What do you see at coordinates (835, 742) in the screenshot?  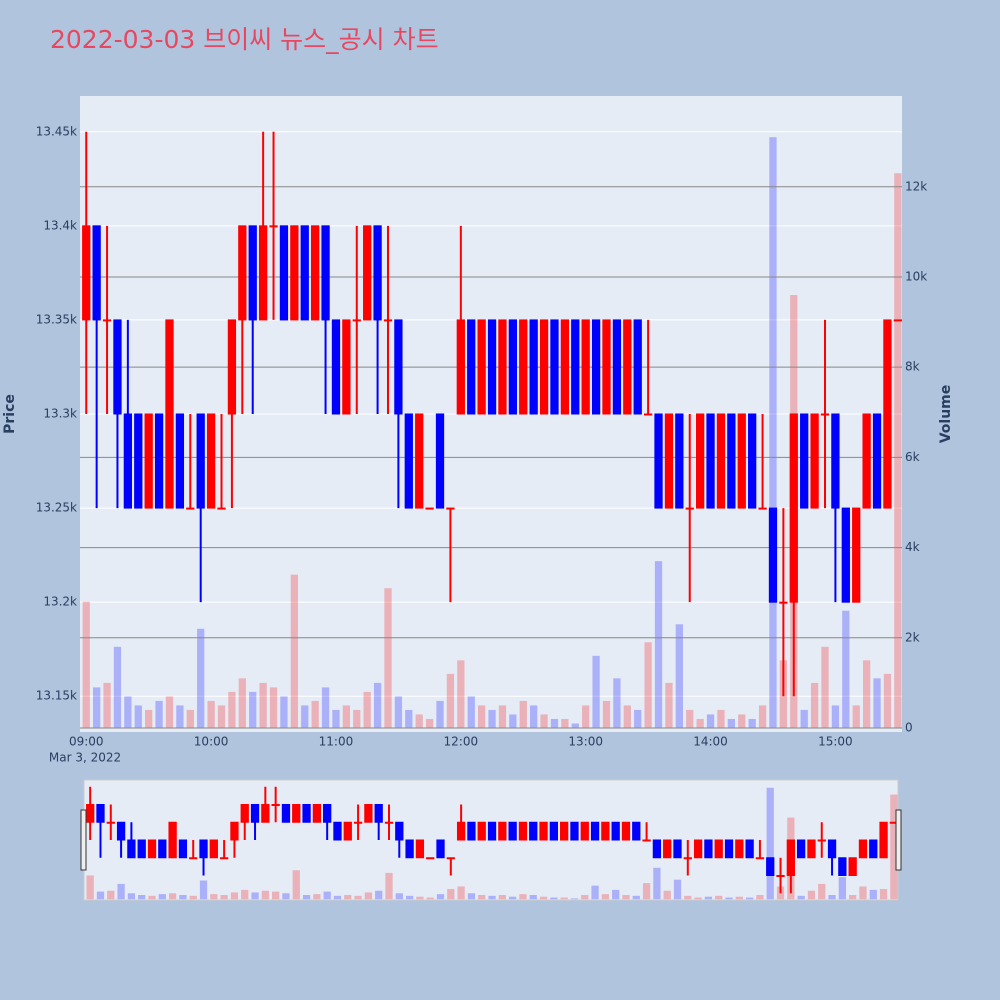 I see `x-tick-label: 15:00` at bounding box center [835, 742].